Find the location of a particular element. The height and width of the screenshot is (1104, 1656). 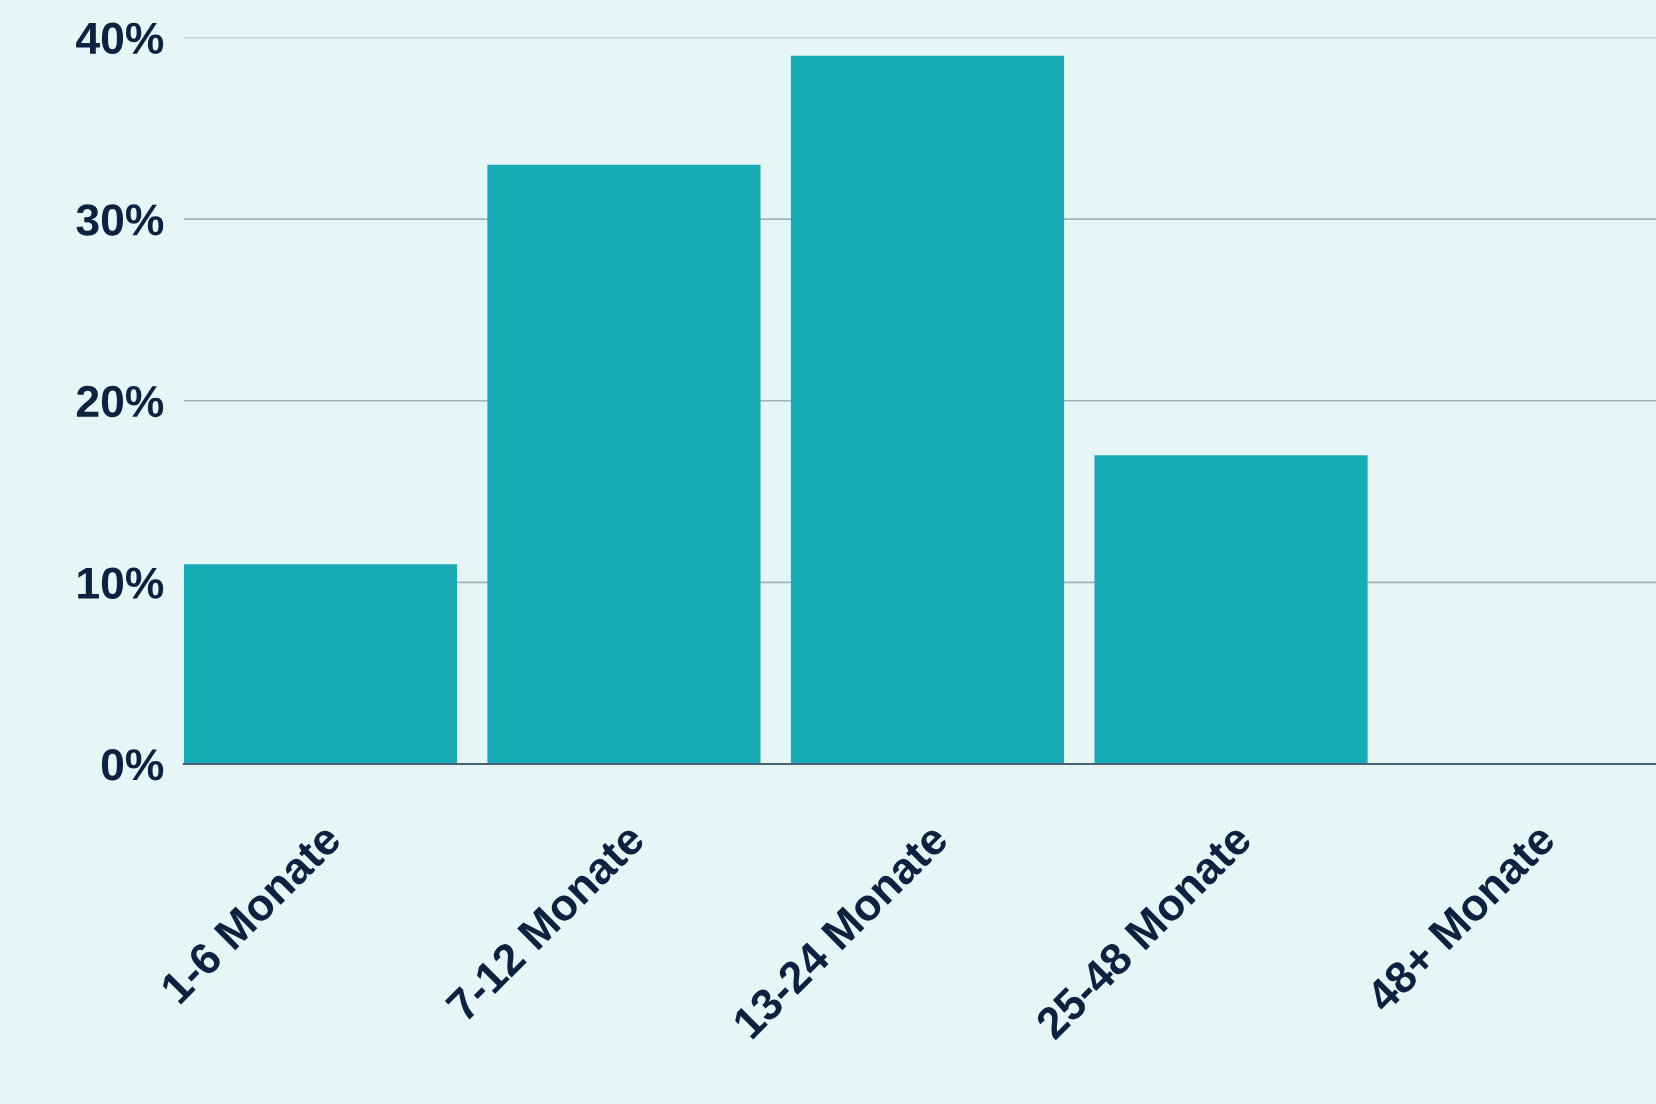

y-tick-label: 0% is located at coordinates (132, 765).